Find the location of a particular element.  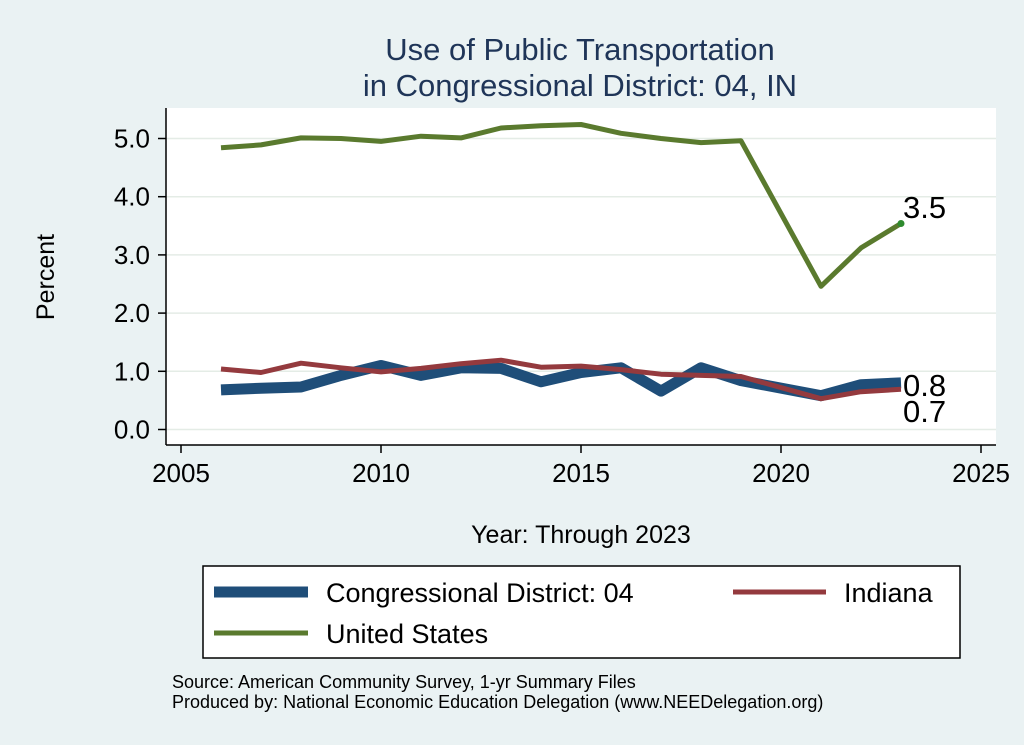

x-tick-label: 2025 is located at coordinates (981, 473).